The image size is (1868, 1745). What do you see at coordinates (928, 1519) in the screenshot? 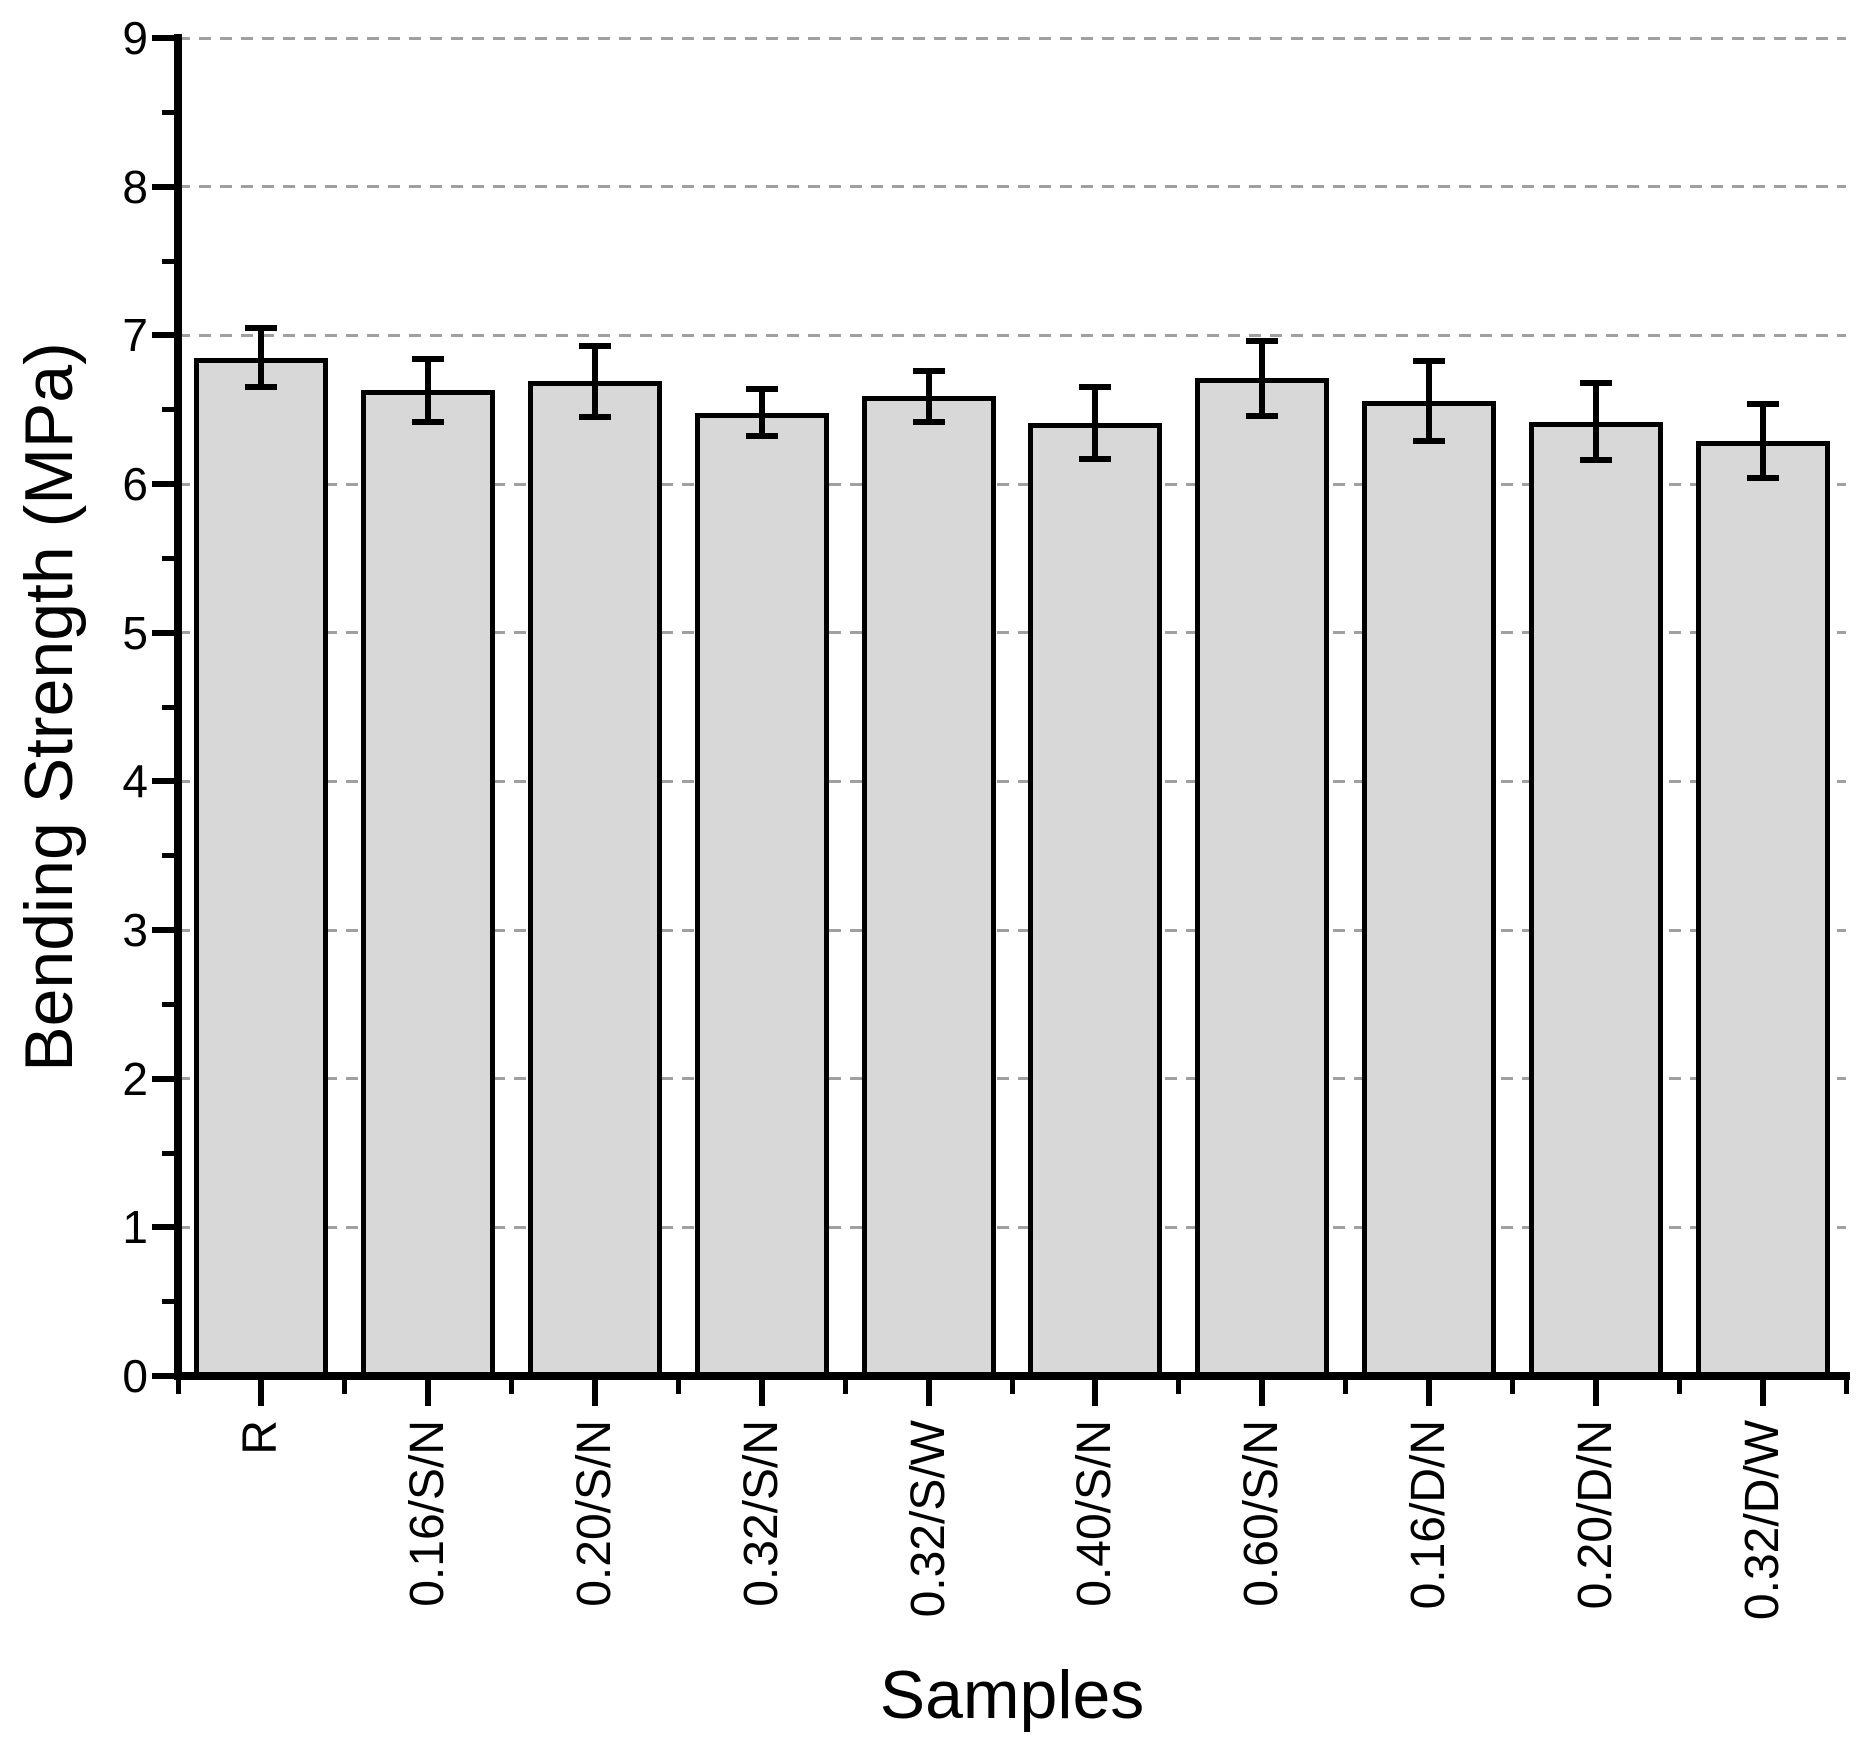
I see `x-tick-label: 0.32/S/W` at bounding box center [928, 1519].